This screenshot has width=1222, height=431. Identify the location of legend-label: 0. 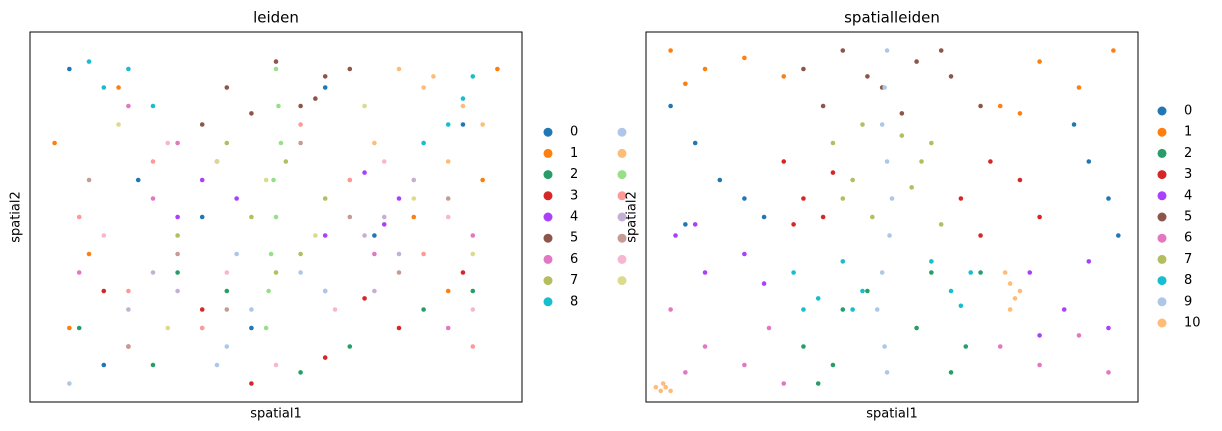
(1188, 111).